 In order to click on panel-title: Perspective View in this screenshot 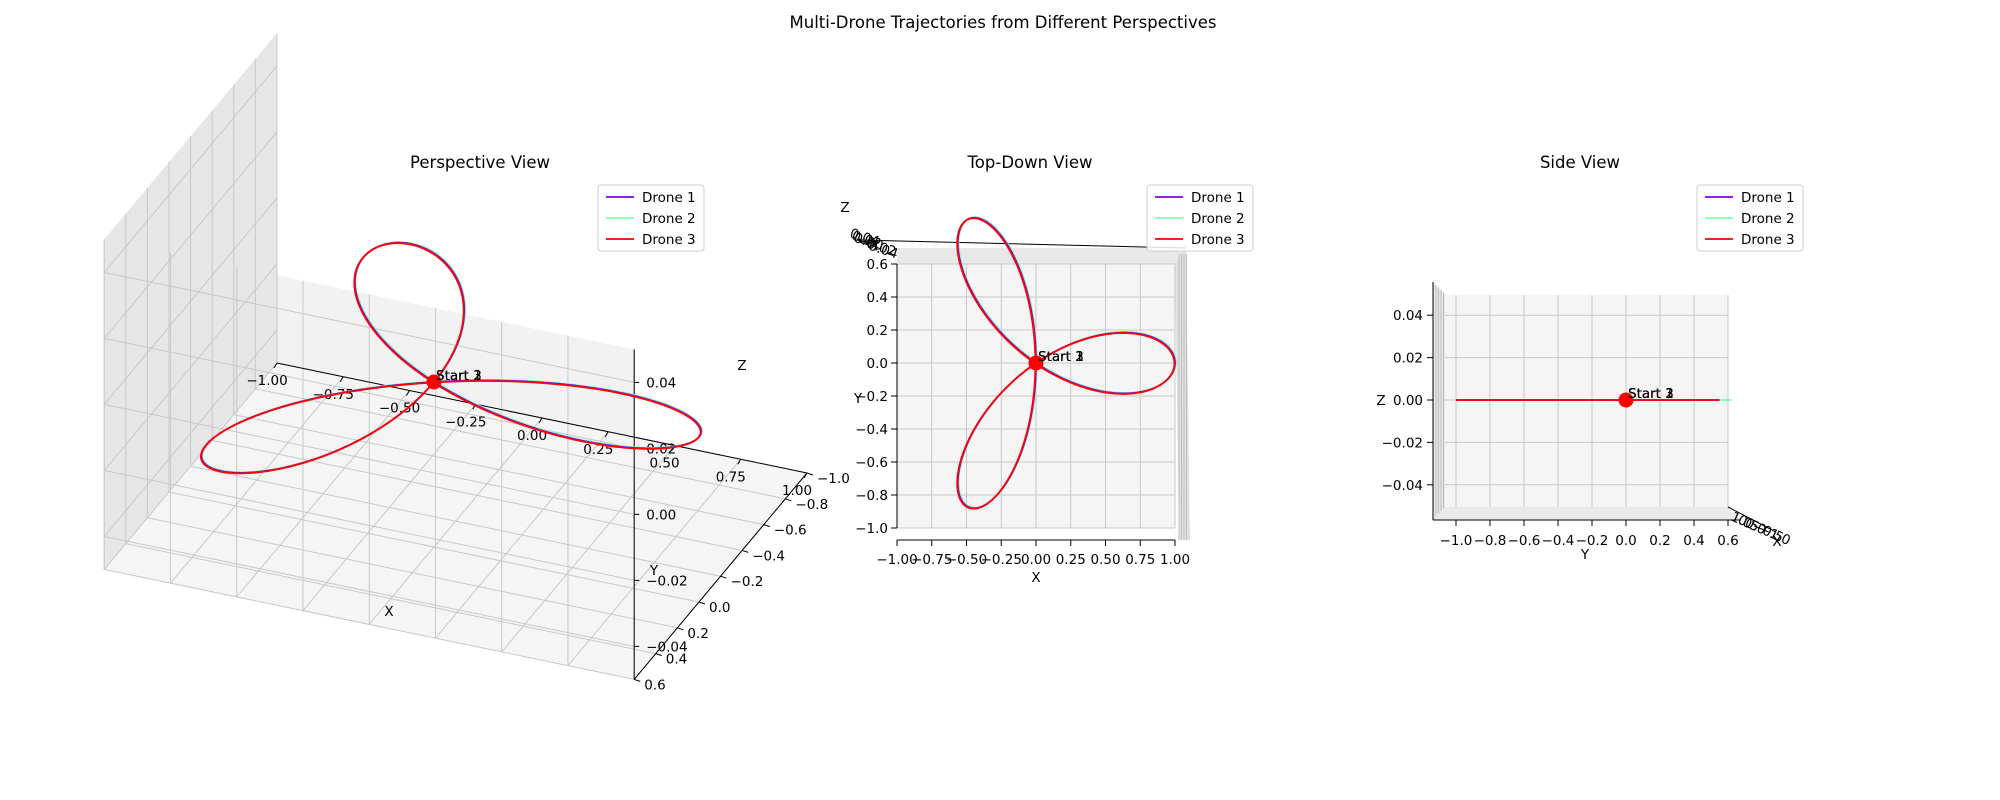, I will do `click(480, 162)`.